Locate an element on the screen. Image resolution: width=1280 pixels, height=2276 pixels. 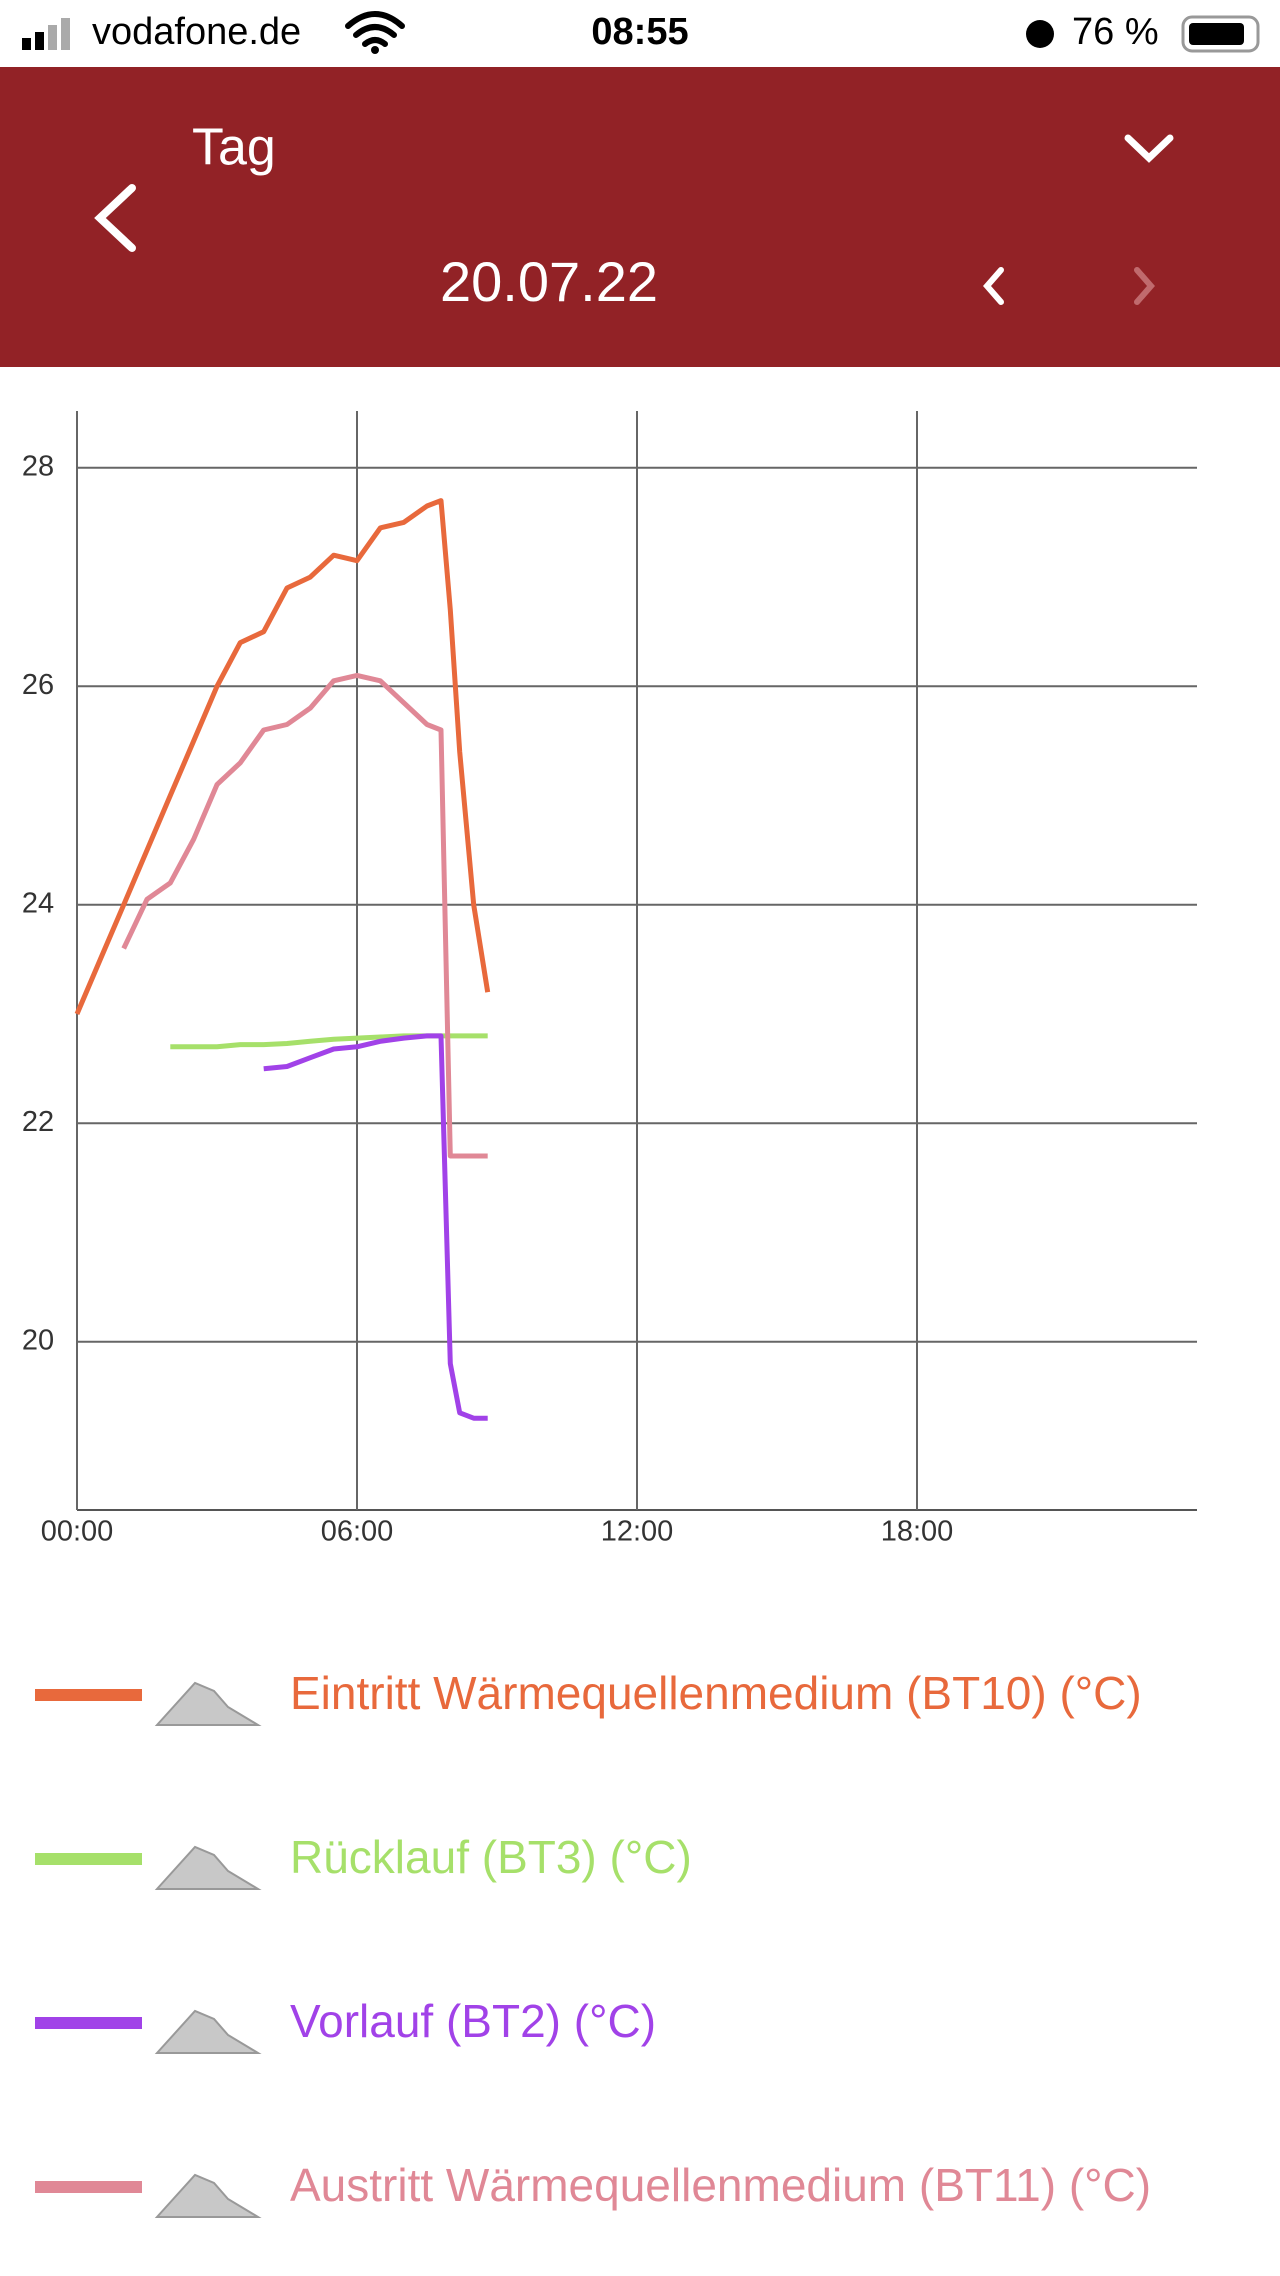
x-tick-label: 18:00 is located at coordinates (917, 1532).